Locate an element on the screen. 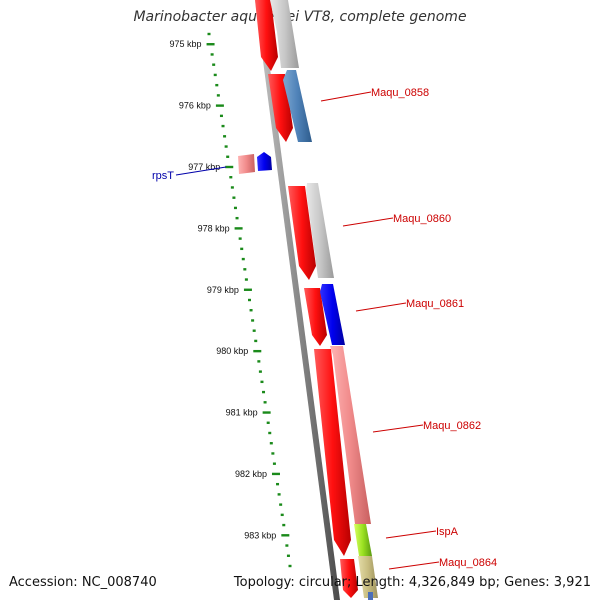 This screenshot has height=600, width=600. ruler-label: 976 kbp is located at coordinates (195, 106).